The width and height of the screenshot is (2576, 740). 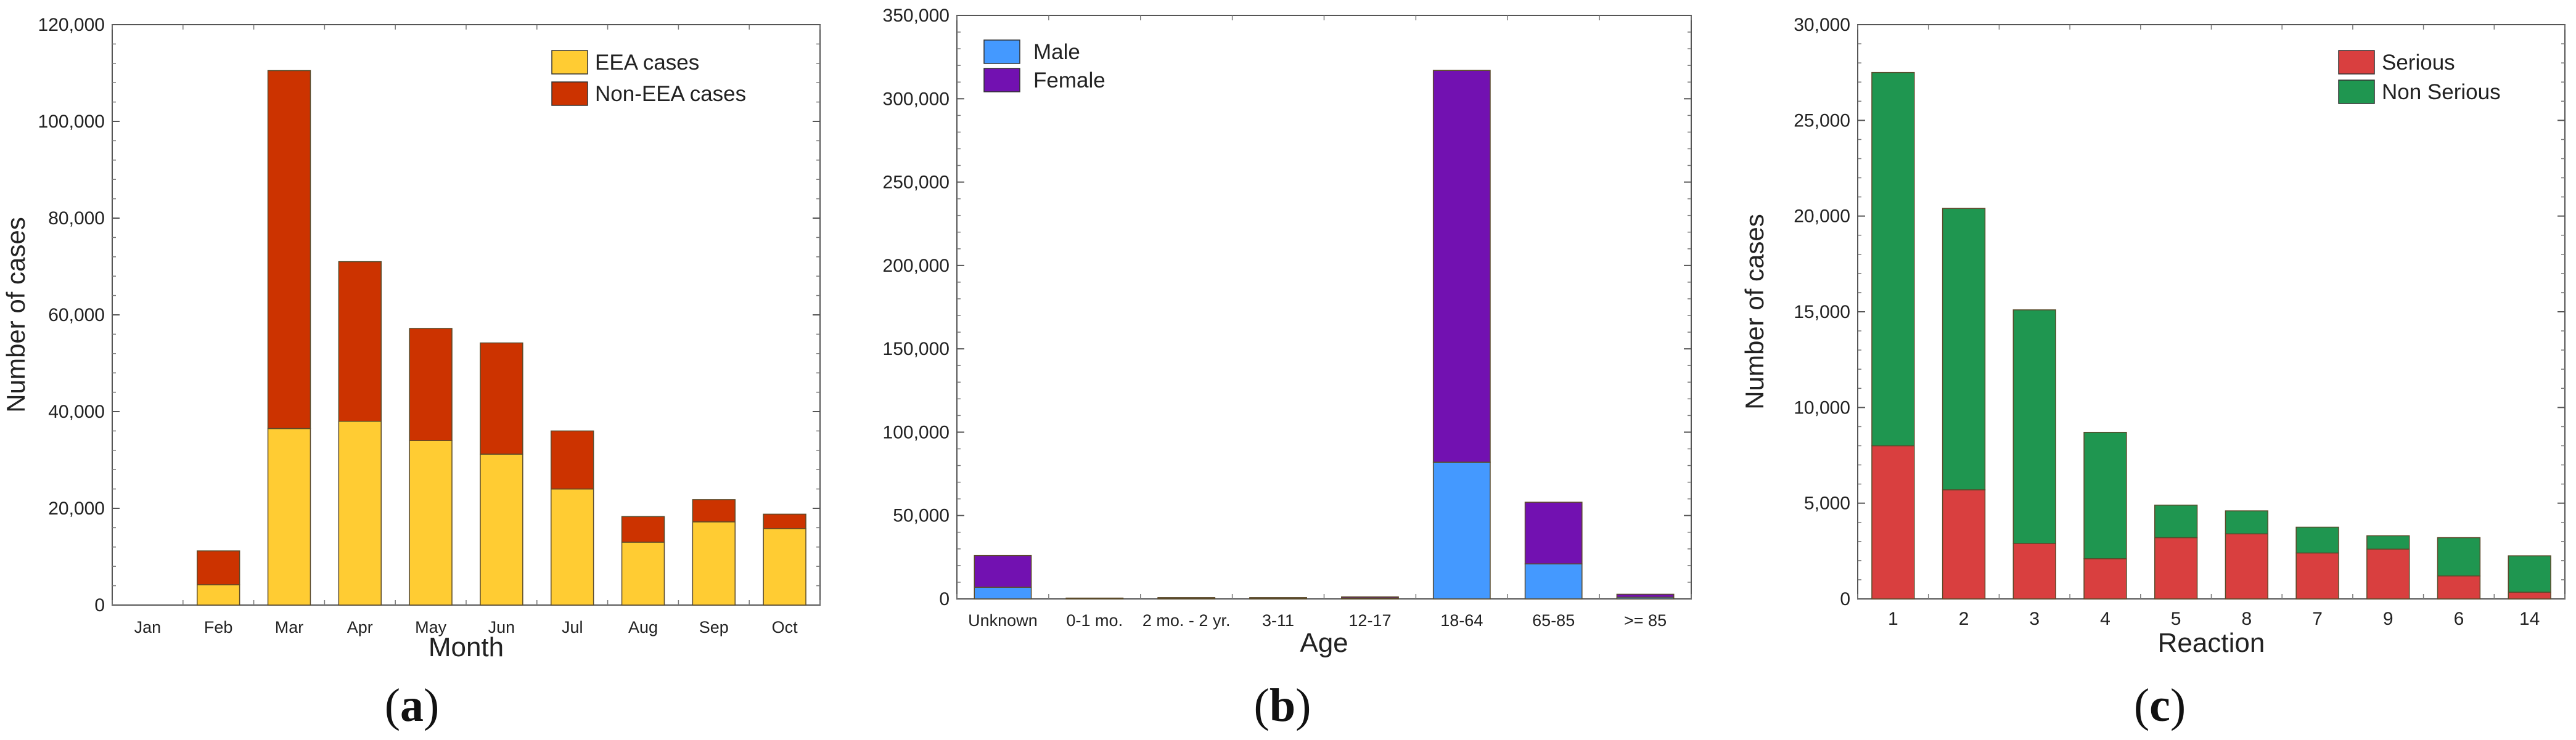 I want to click on y-tick-label: 20,000, so click(x=1822, y=217).